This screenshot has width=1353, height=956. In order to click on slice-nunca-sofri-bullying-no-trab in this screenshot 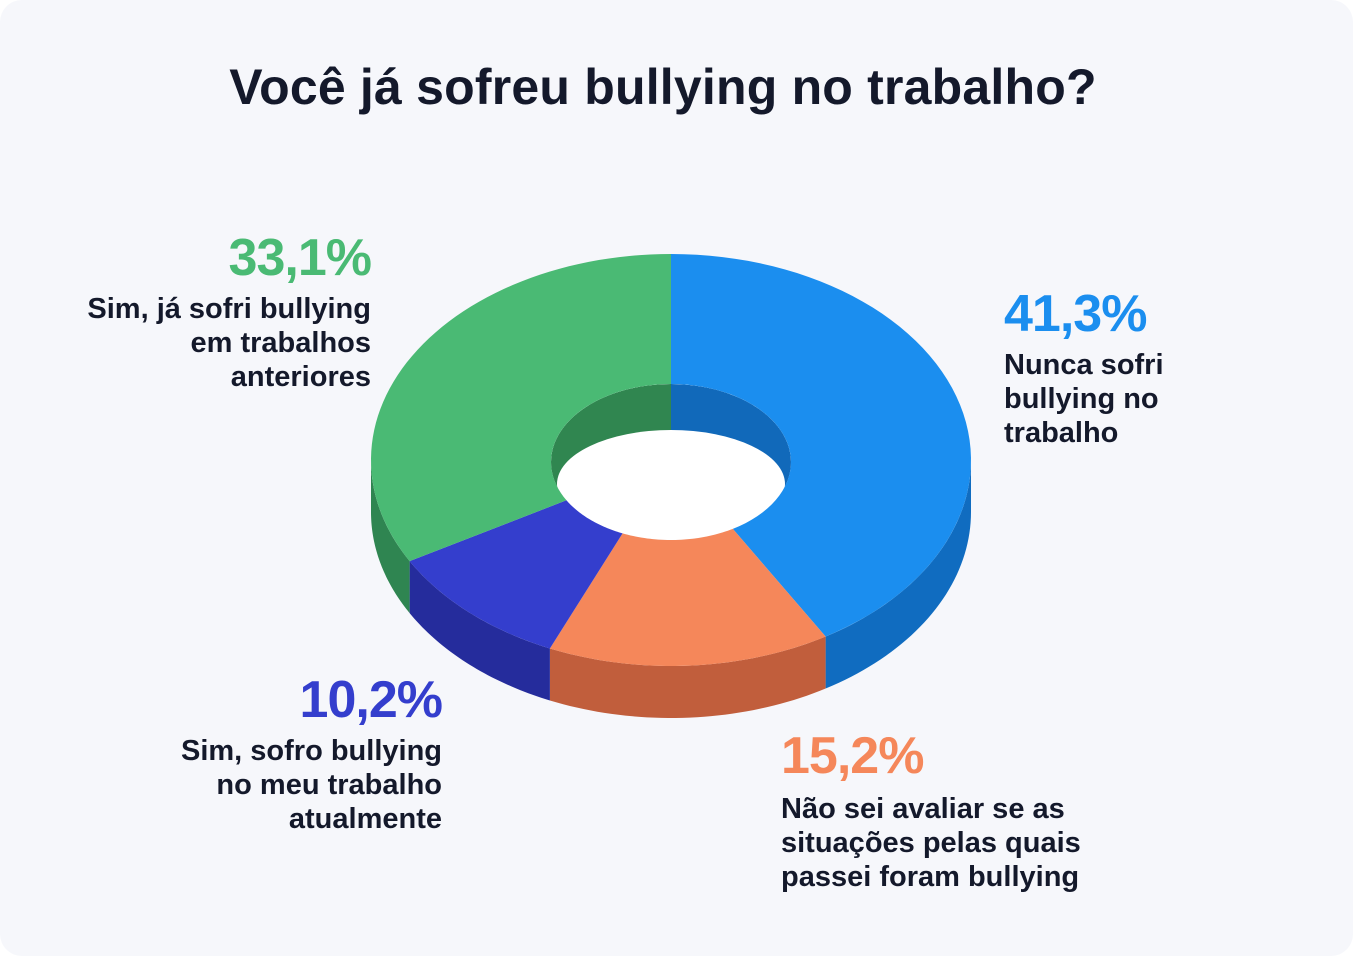, I will do `click(821, 445)`.